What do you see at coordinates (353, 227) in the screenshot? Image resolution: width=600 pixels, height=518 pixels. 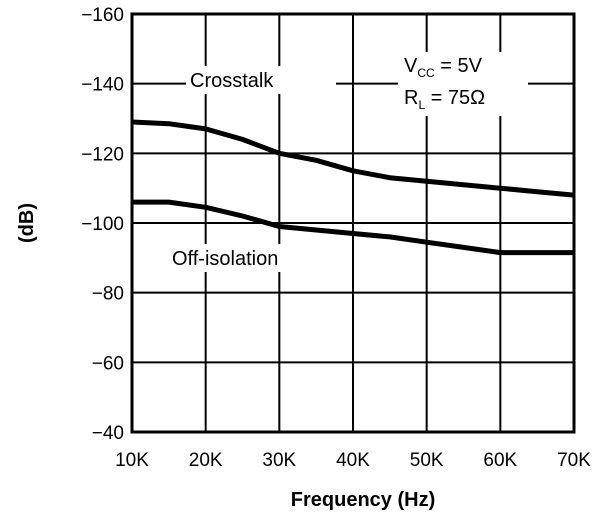 I see `series-line-off-isolation` at bounding box center [353, 227].